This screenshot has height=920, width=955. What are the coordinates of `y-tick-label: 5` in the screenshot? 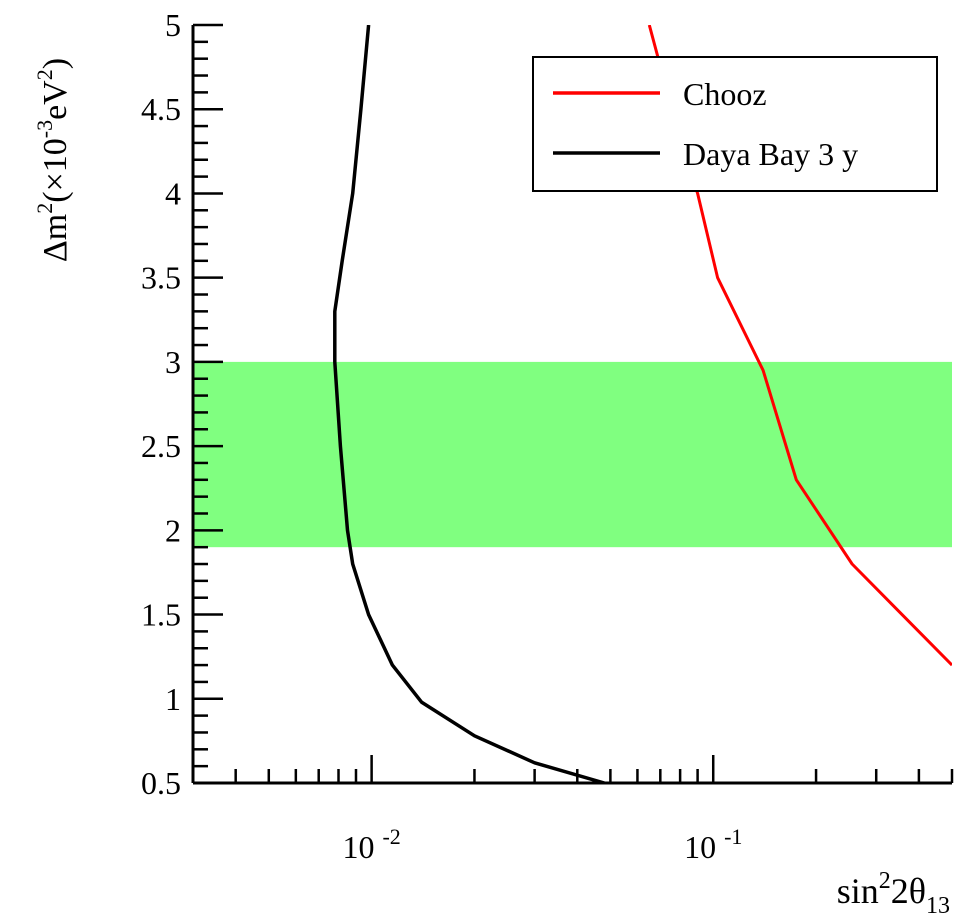 It's located at (173, 25).